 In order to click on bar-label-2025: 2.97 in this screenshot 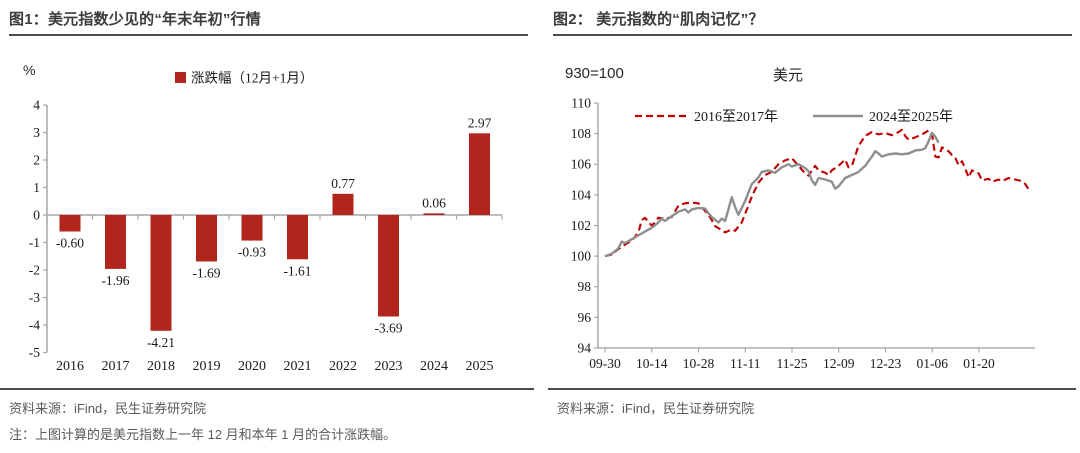, I will do `click(480, 122)`.